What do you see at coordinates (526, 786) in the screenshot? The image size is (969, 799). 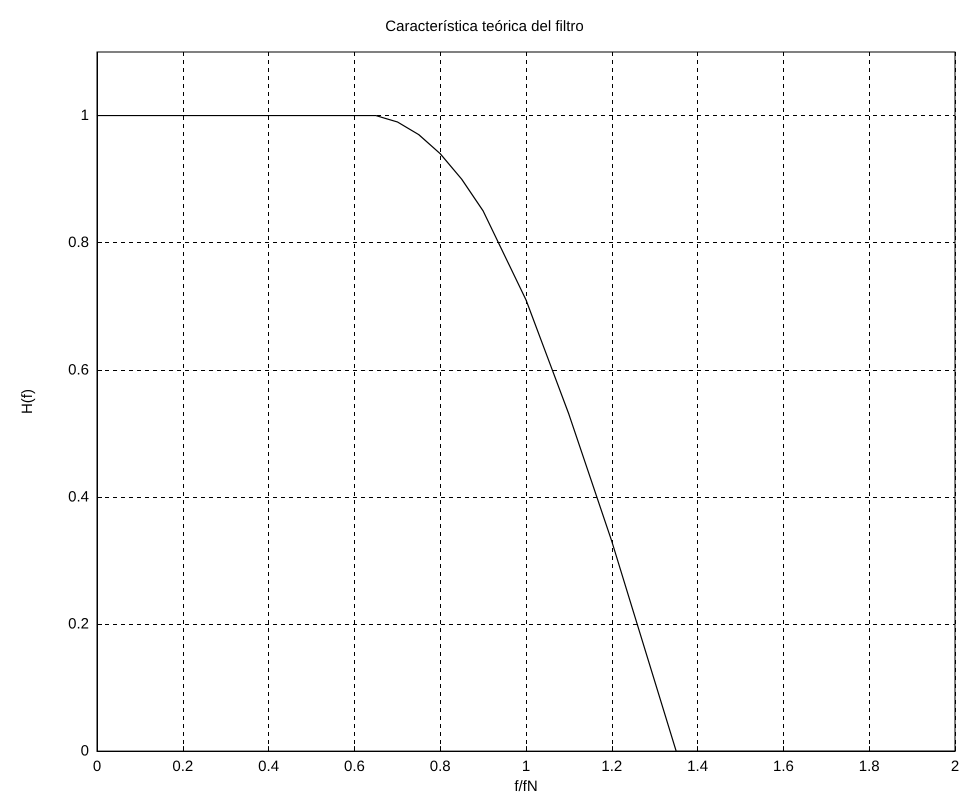 I see `x-axis-title: f/fN` at bounding box center [526, 786].